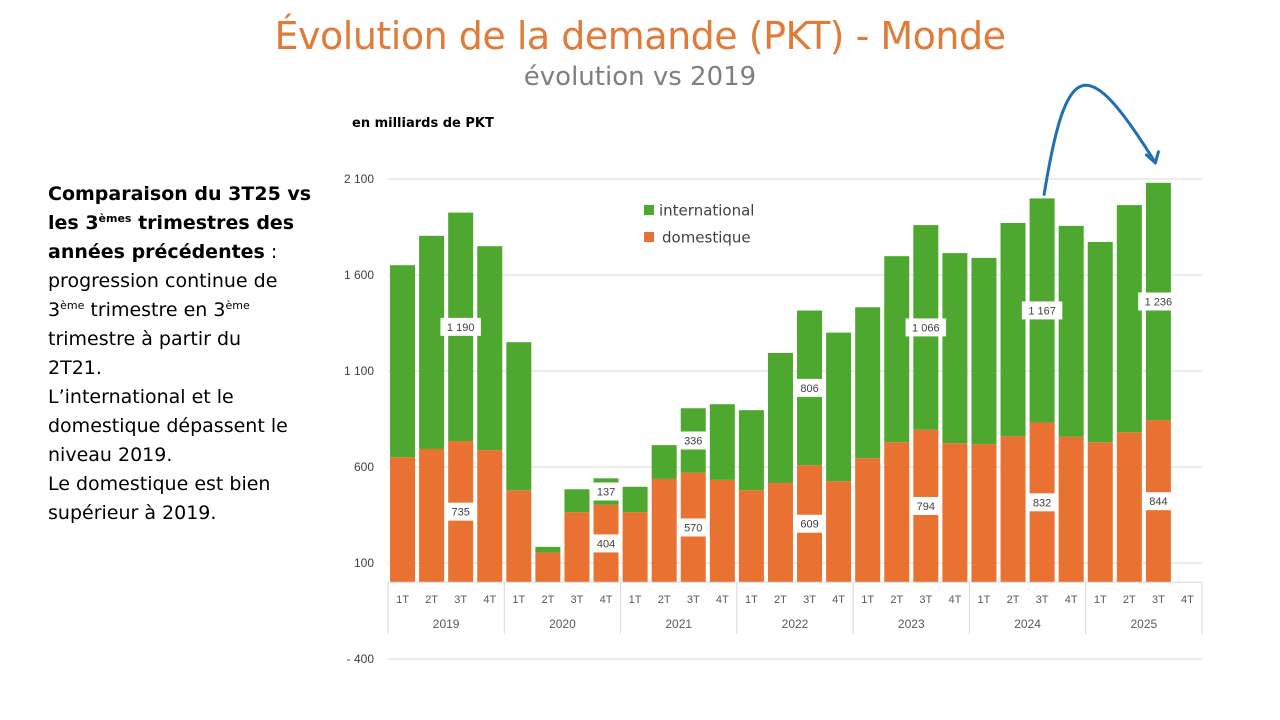 The image size is (1280, 720). Describe the element at coordinates (271, 252) in the screenshot. I see `comment-fragment: :` at that location.